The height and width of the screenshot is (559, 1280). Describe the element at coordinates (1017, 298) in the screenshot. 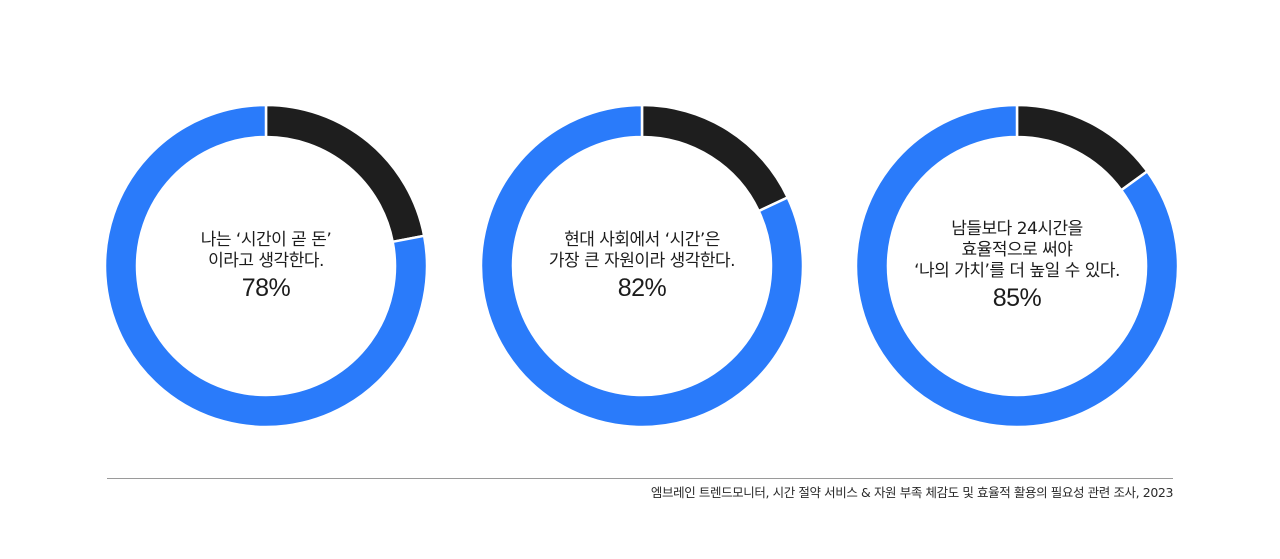

I see `chart-value-label: 85%` at that location.